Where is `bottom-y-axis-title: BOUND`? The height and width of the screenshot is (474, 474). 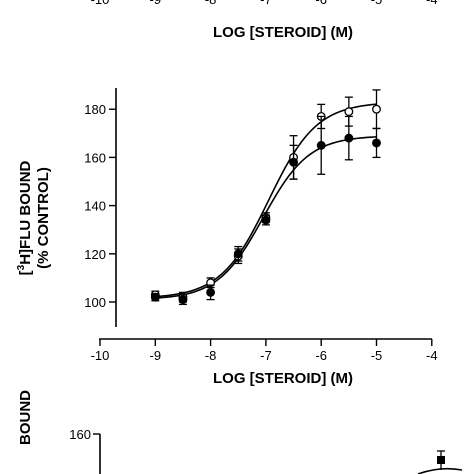
bottom-y-axis-title: BOUND is located at coordinates (25, 417).